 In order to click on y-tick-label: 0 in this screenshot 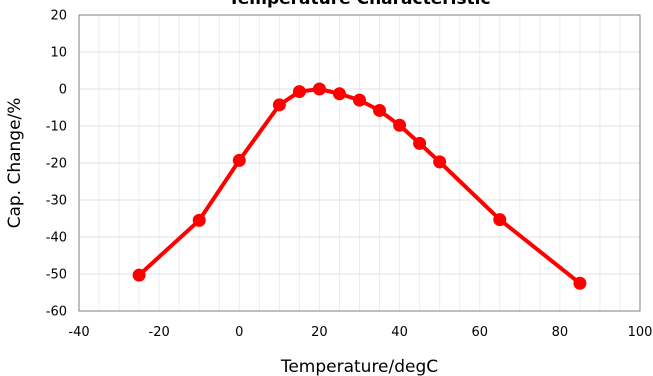, I will do `click(63, 90)`.